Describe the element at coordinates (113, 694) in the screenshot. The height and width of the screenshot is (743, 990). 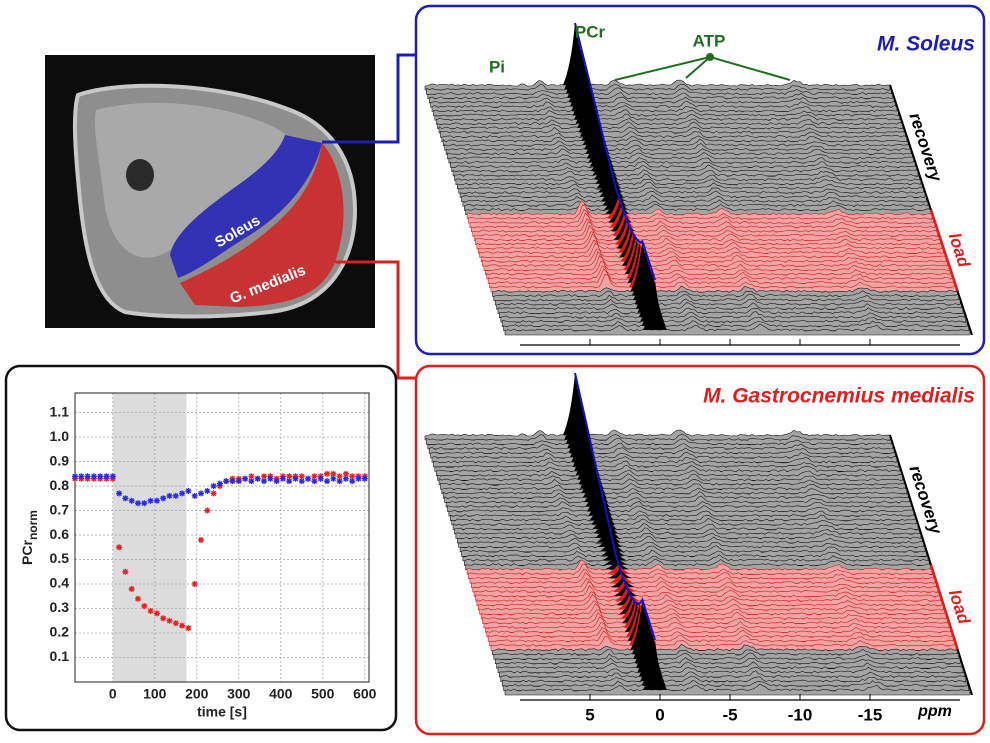
I see `x-tick-label: 0` at that location.